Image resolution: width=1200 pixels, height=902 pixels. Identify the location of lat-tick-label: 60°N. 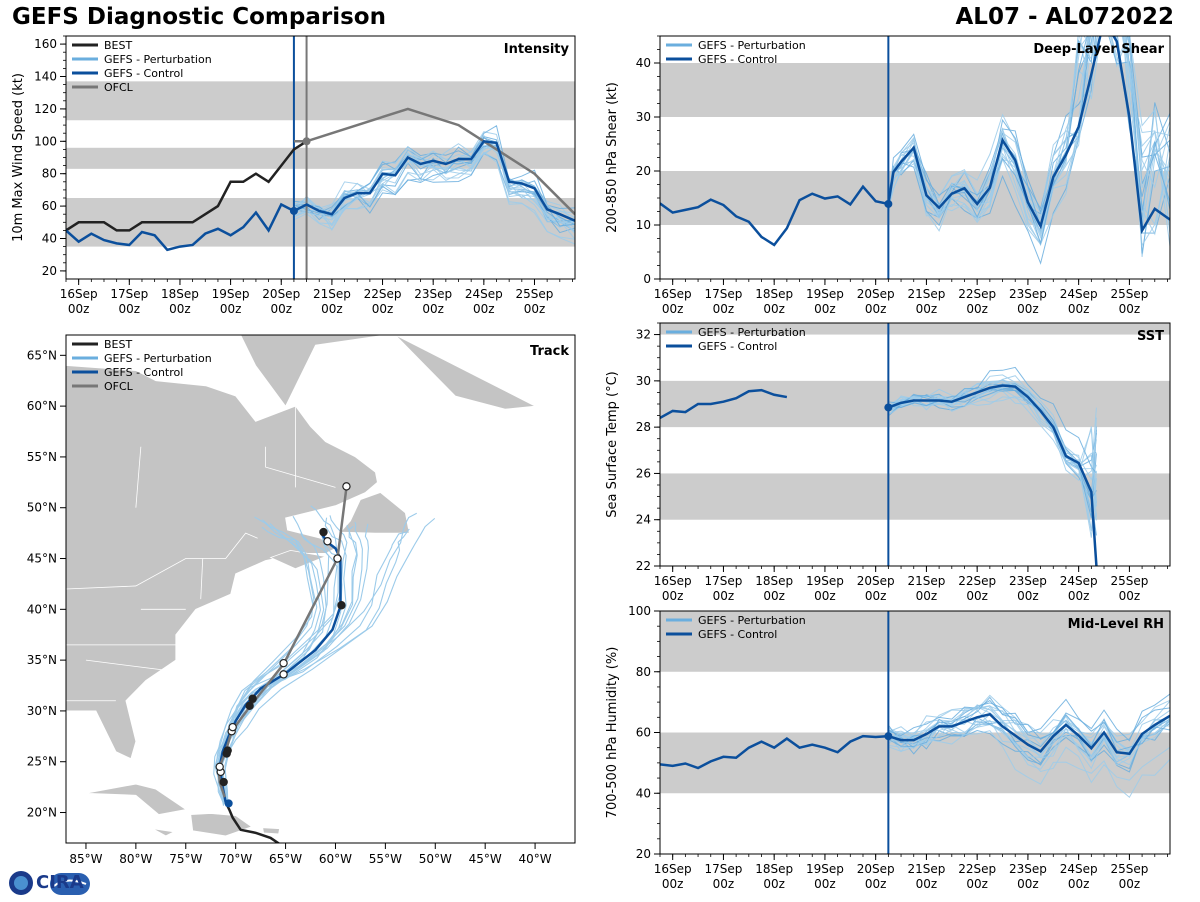
(42, 406).